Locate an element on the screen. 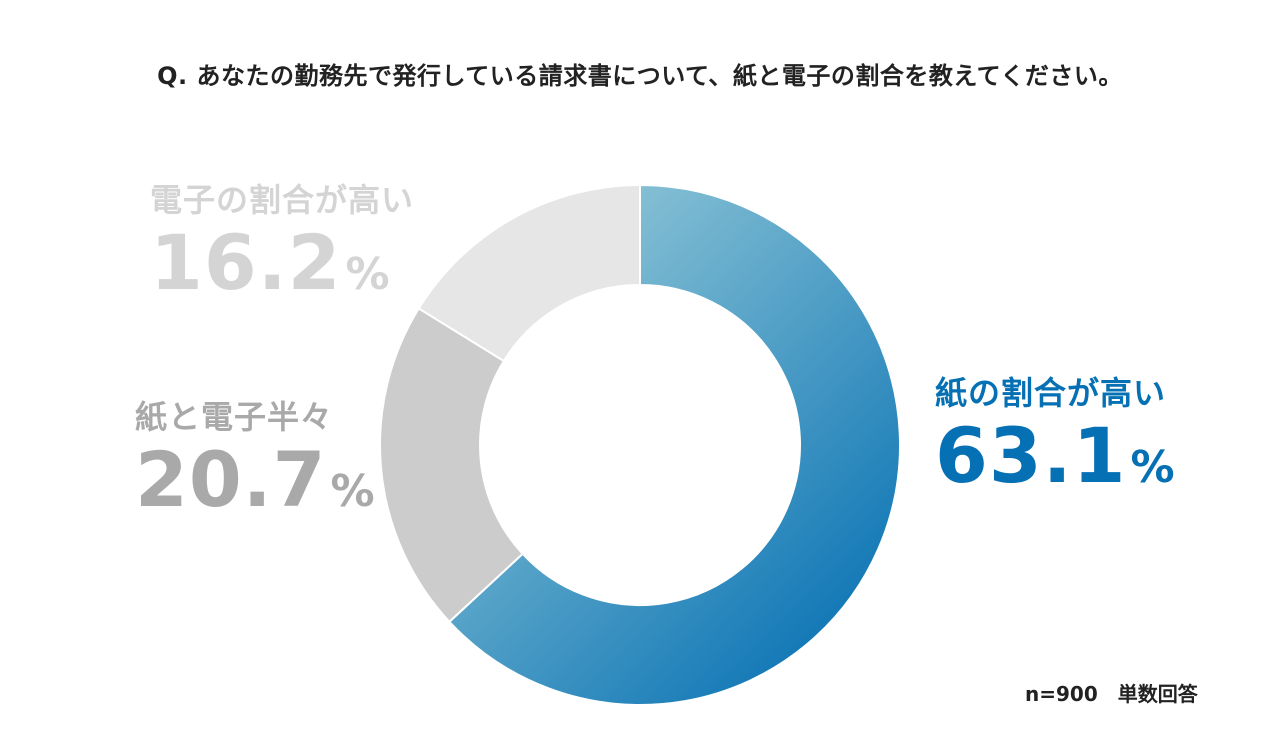  slice-label-half: 紙と電子半々 20.7% is located at coordinates (255, 455).